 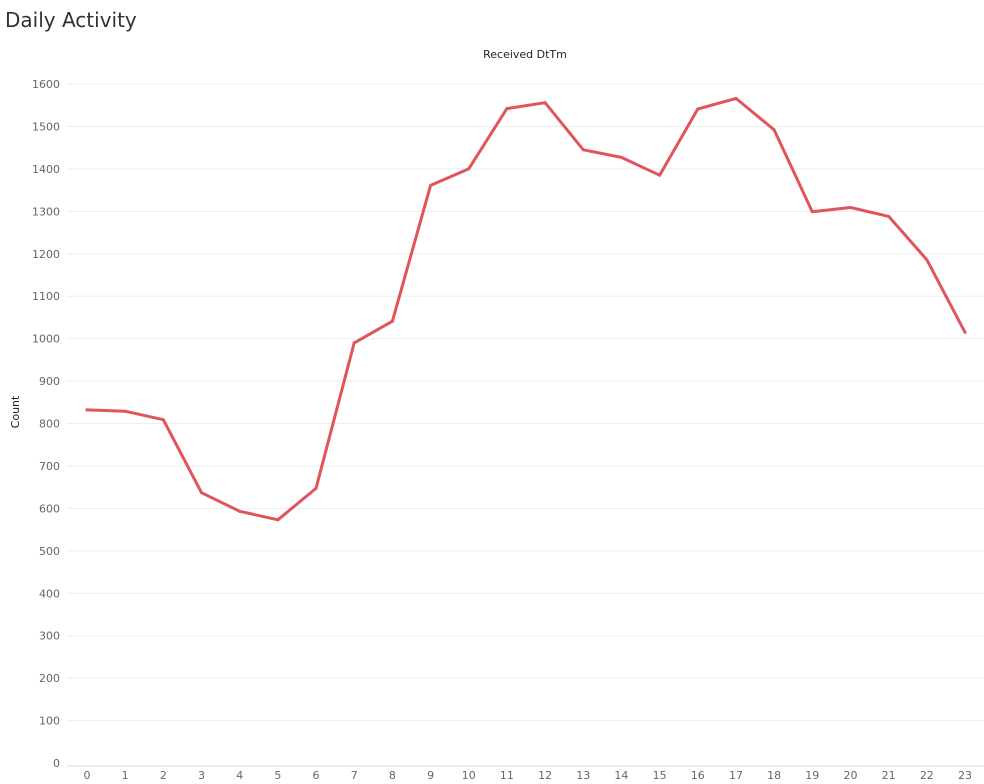 What do you see at coordinates (621, 775) in the screenshot?
I see `x-tick-label: 14` at bounding box center [621, 775].